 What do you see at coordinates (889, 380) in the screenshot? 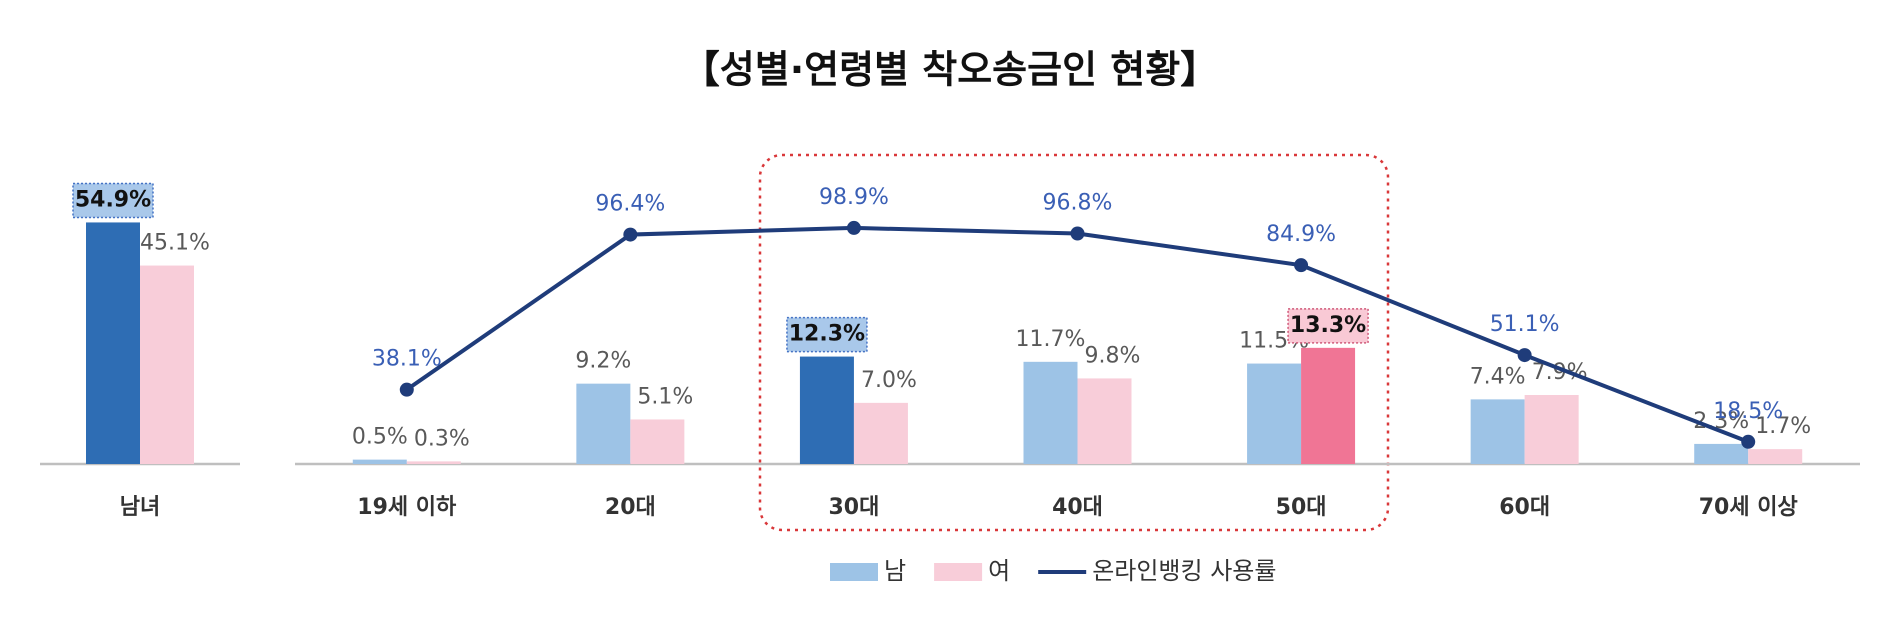
I see `value-label: 7.0%` at bounding box center [889, 380].